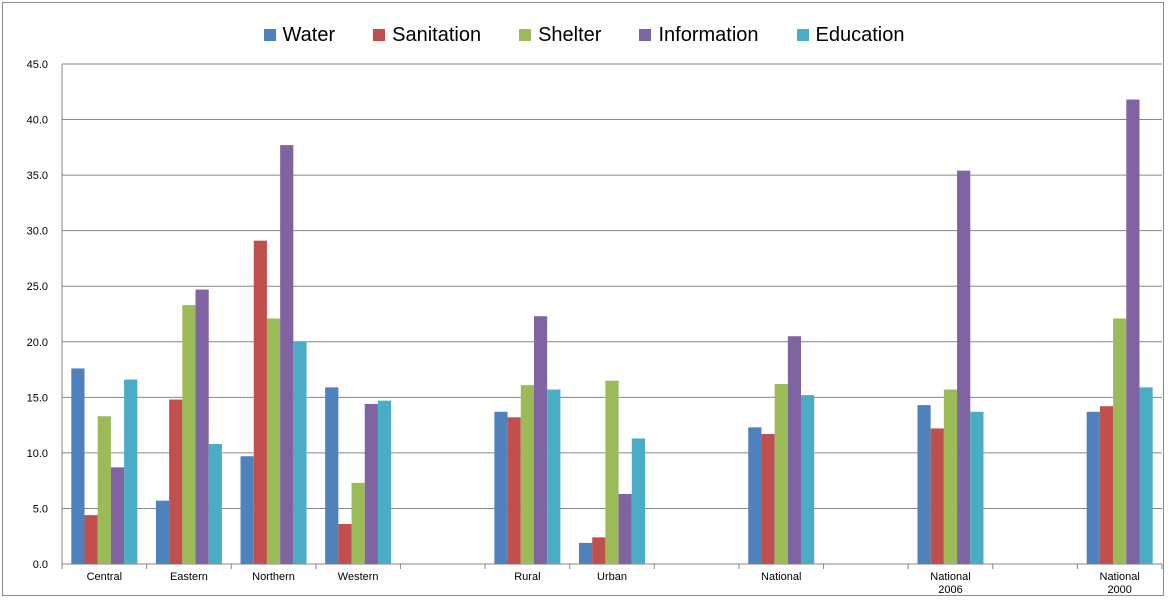  What do you see at coordinates (37, 176) in the screenshot?
I see `y-tick-label: 35.0` at bounding box center [37, 176].